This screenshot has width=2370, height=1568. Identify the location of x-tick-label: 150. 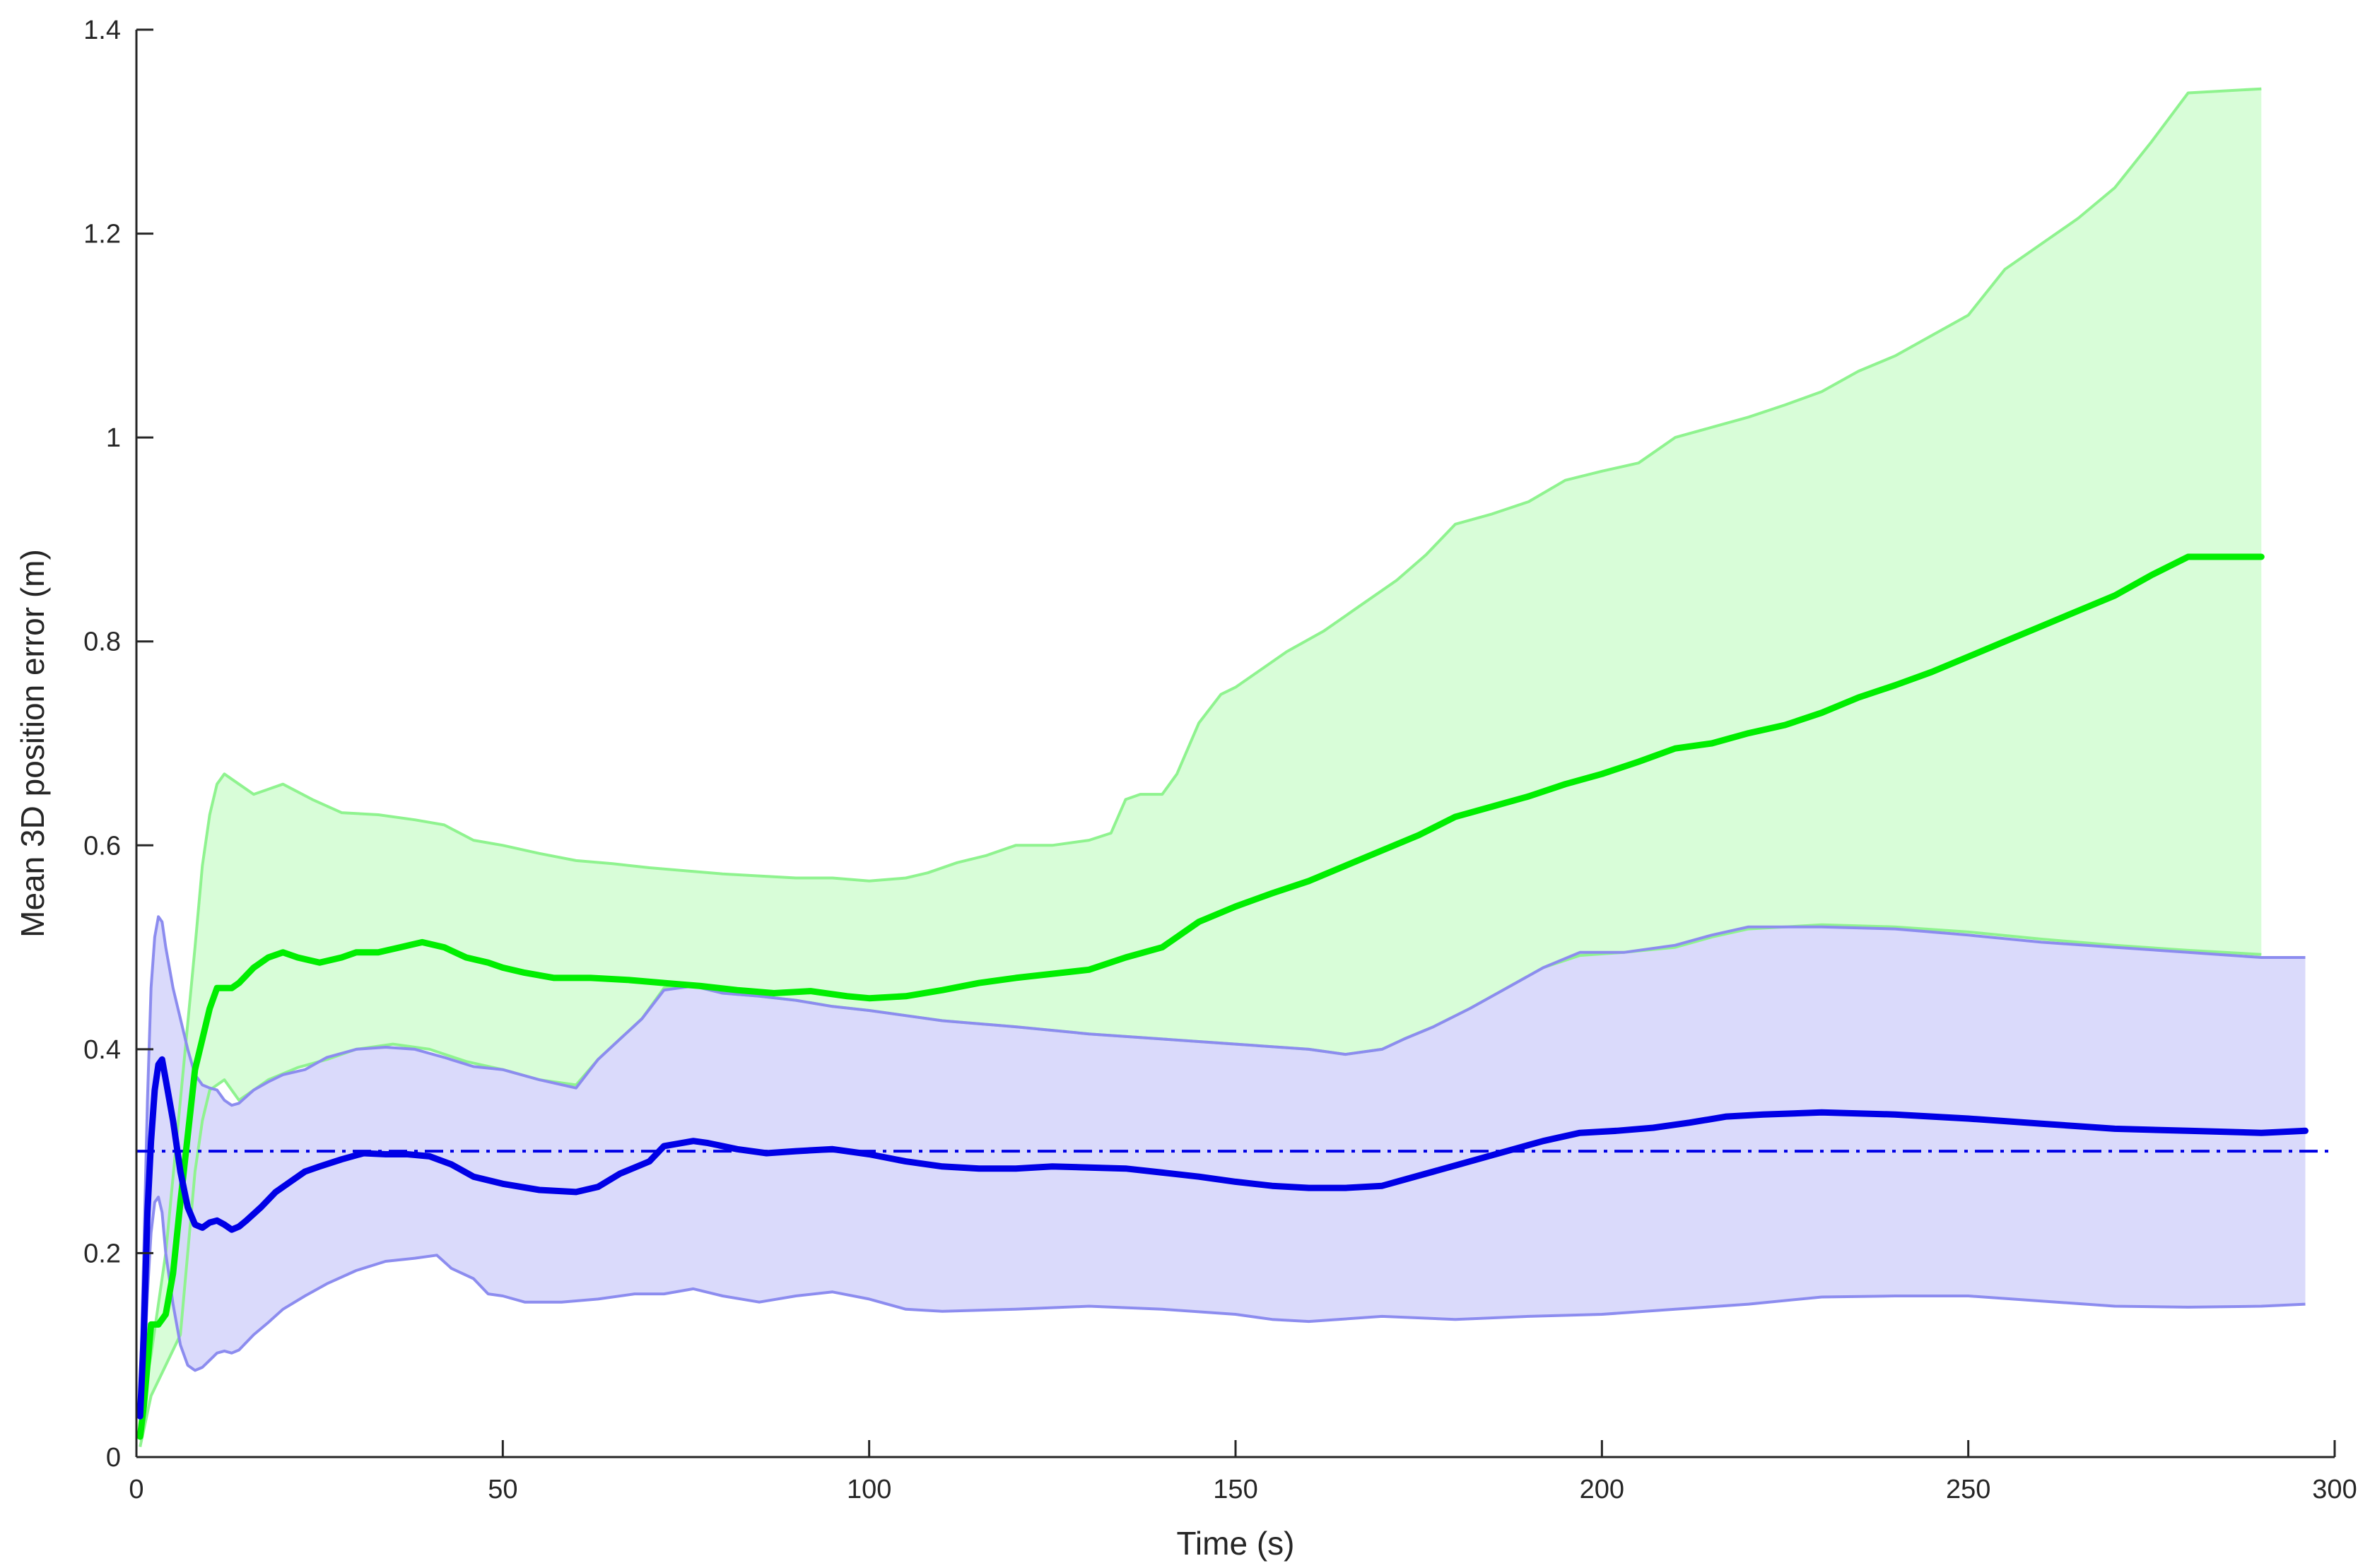
(1235, 1489).